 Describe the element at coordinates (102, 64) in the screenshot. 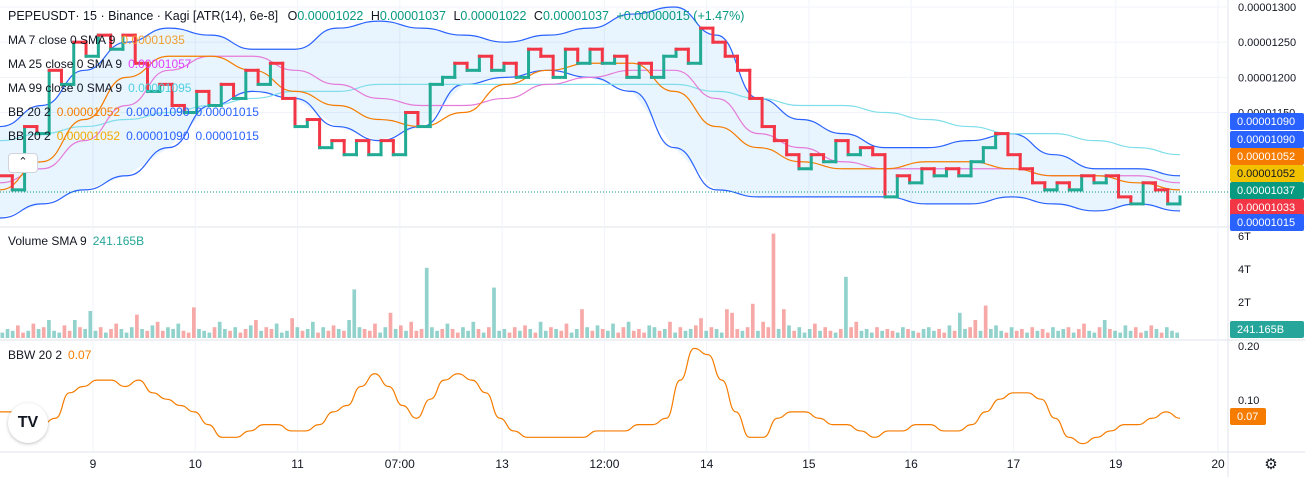

I see `ma25-legend: MA 25 close 0 SMA 9 0.00001057` at that location.